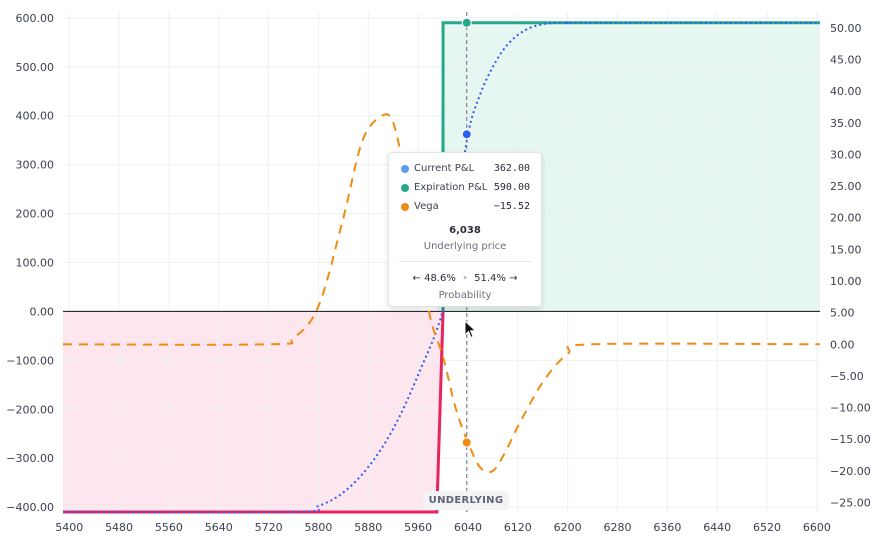  What do you see at coordinates (842, 344) in the screenshot?
I see `y-right-tick-label: 0.00` at bounding box center [842, 344].